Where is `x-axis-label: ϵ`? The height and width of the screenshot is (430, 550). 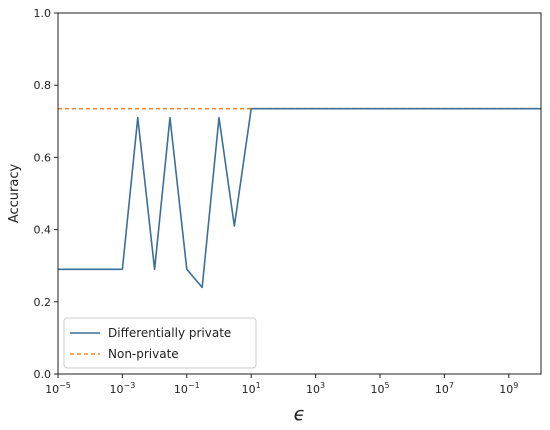 x-axis-label: ϵ is located at coordinates (300, 414).